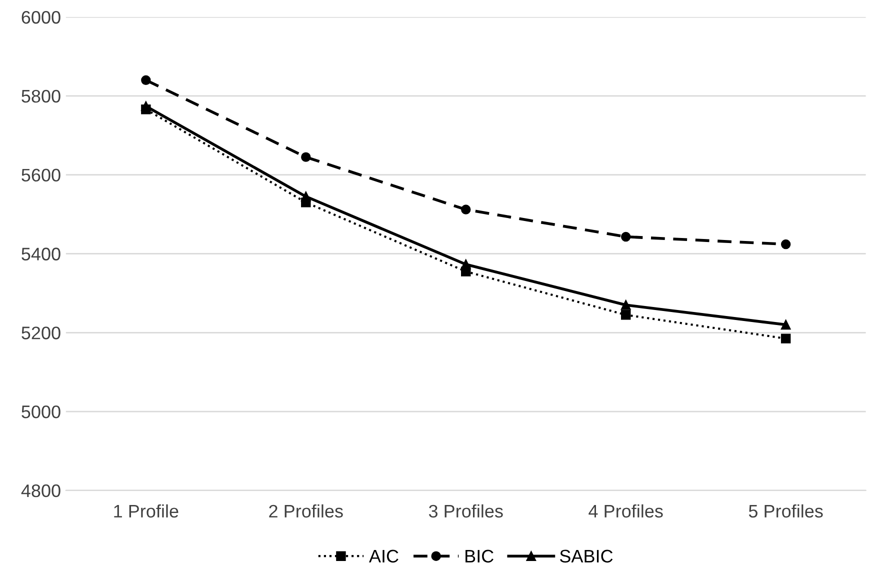  What do you see at coordinates (41, 17) in the screenshot?
I see `y-tick-label: 6000` at bounding box center [41, 17].